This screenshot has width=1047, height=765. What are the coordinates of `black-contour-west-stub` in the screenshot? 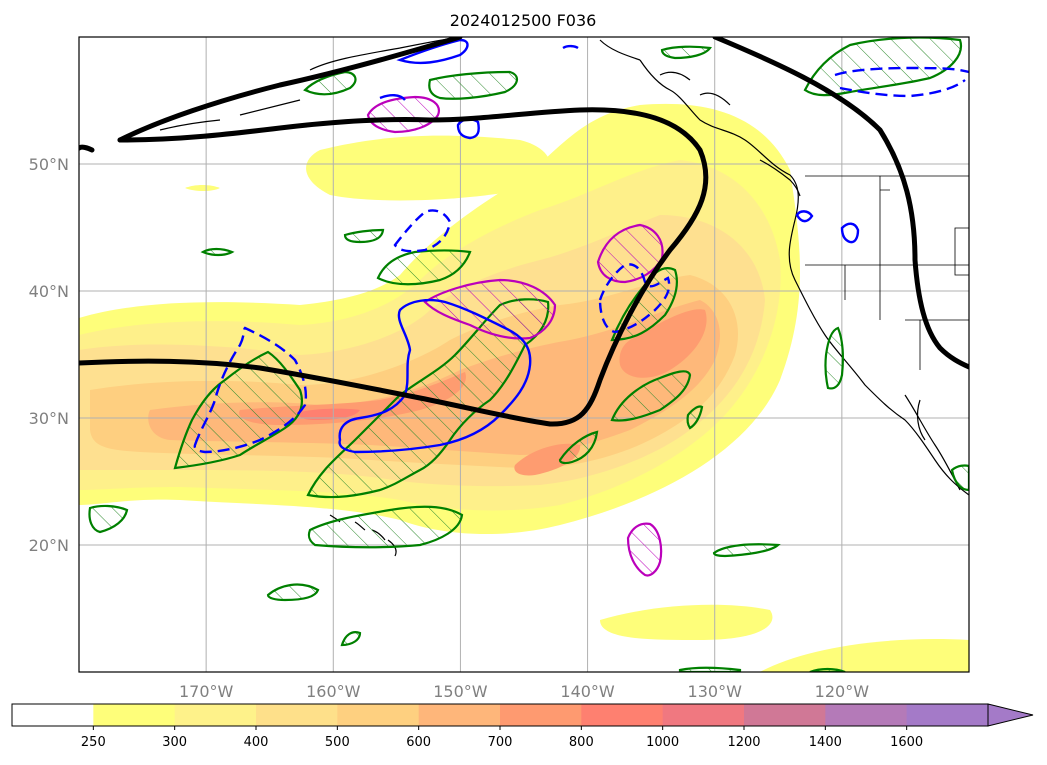 It's located at (87, 148).